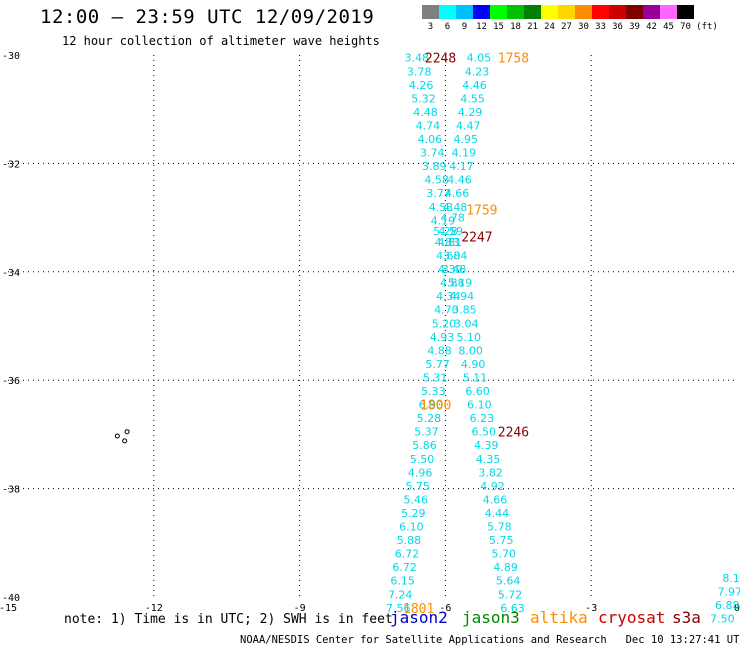 This screenshot has height=650, width=740. Describe the element at coordinates (300, 608) in the screenshot. I see `x-tick-label: -9` at that location.